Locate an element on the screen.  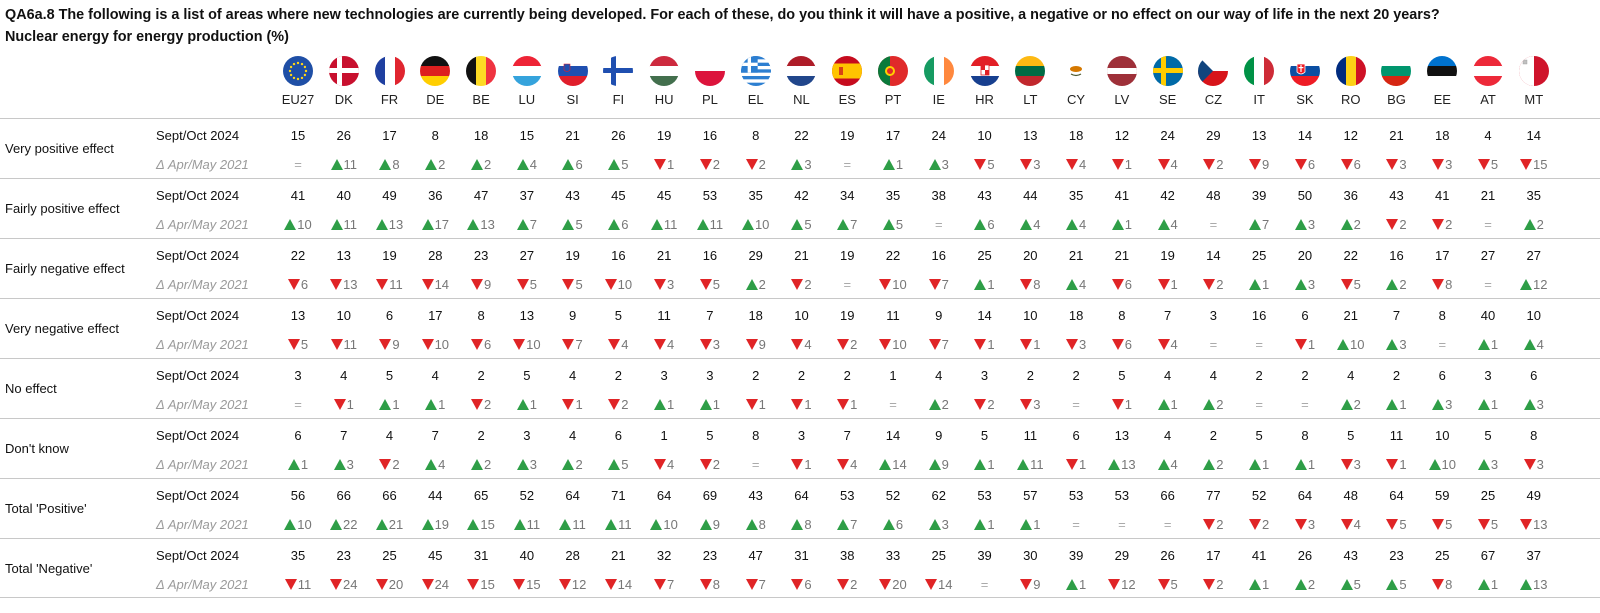
delta-cell: 8 is located at coordinates (1442, 584).